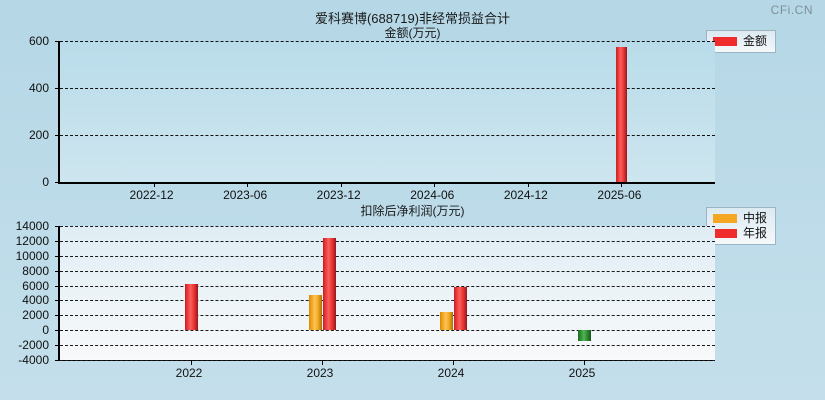  I want to click on legend-bottom: 中报 年报, so click(741, 226).